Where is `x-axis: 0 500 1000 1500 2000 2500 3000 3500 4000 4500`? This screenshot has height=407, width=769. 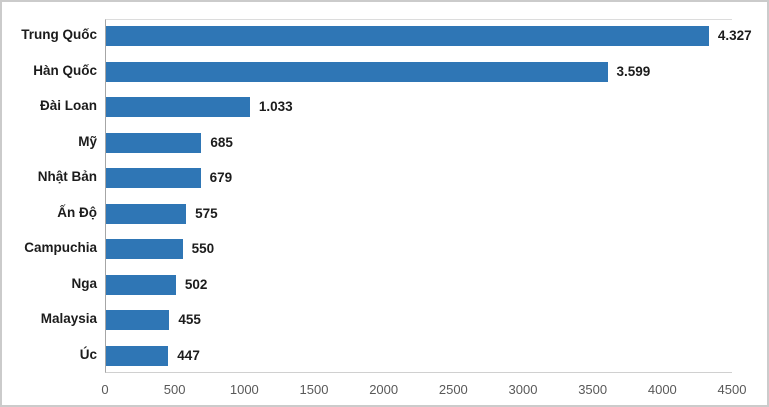
x-axis: 0 500 1000 1500 2000 2500 3000 3500 4000 4500 is located at coordinates (423, 391).